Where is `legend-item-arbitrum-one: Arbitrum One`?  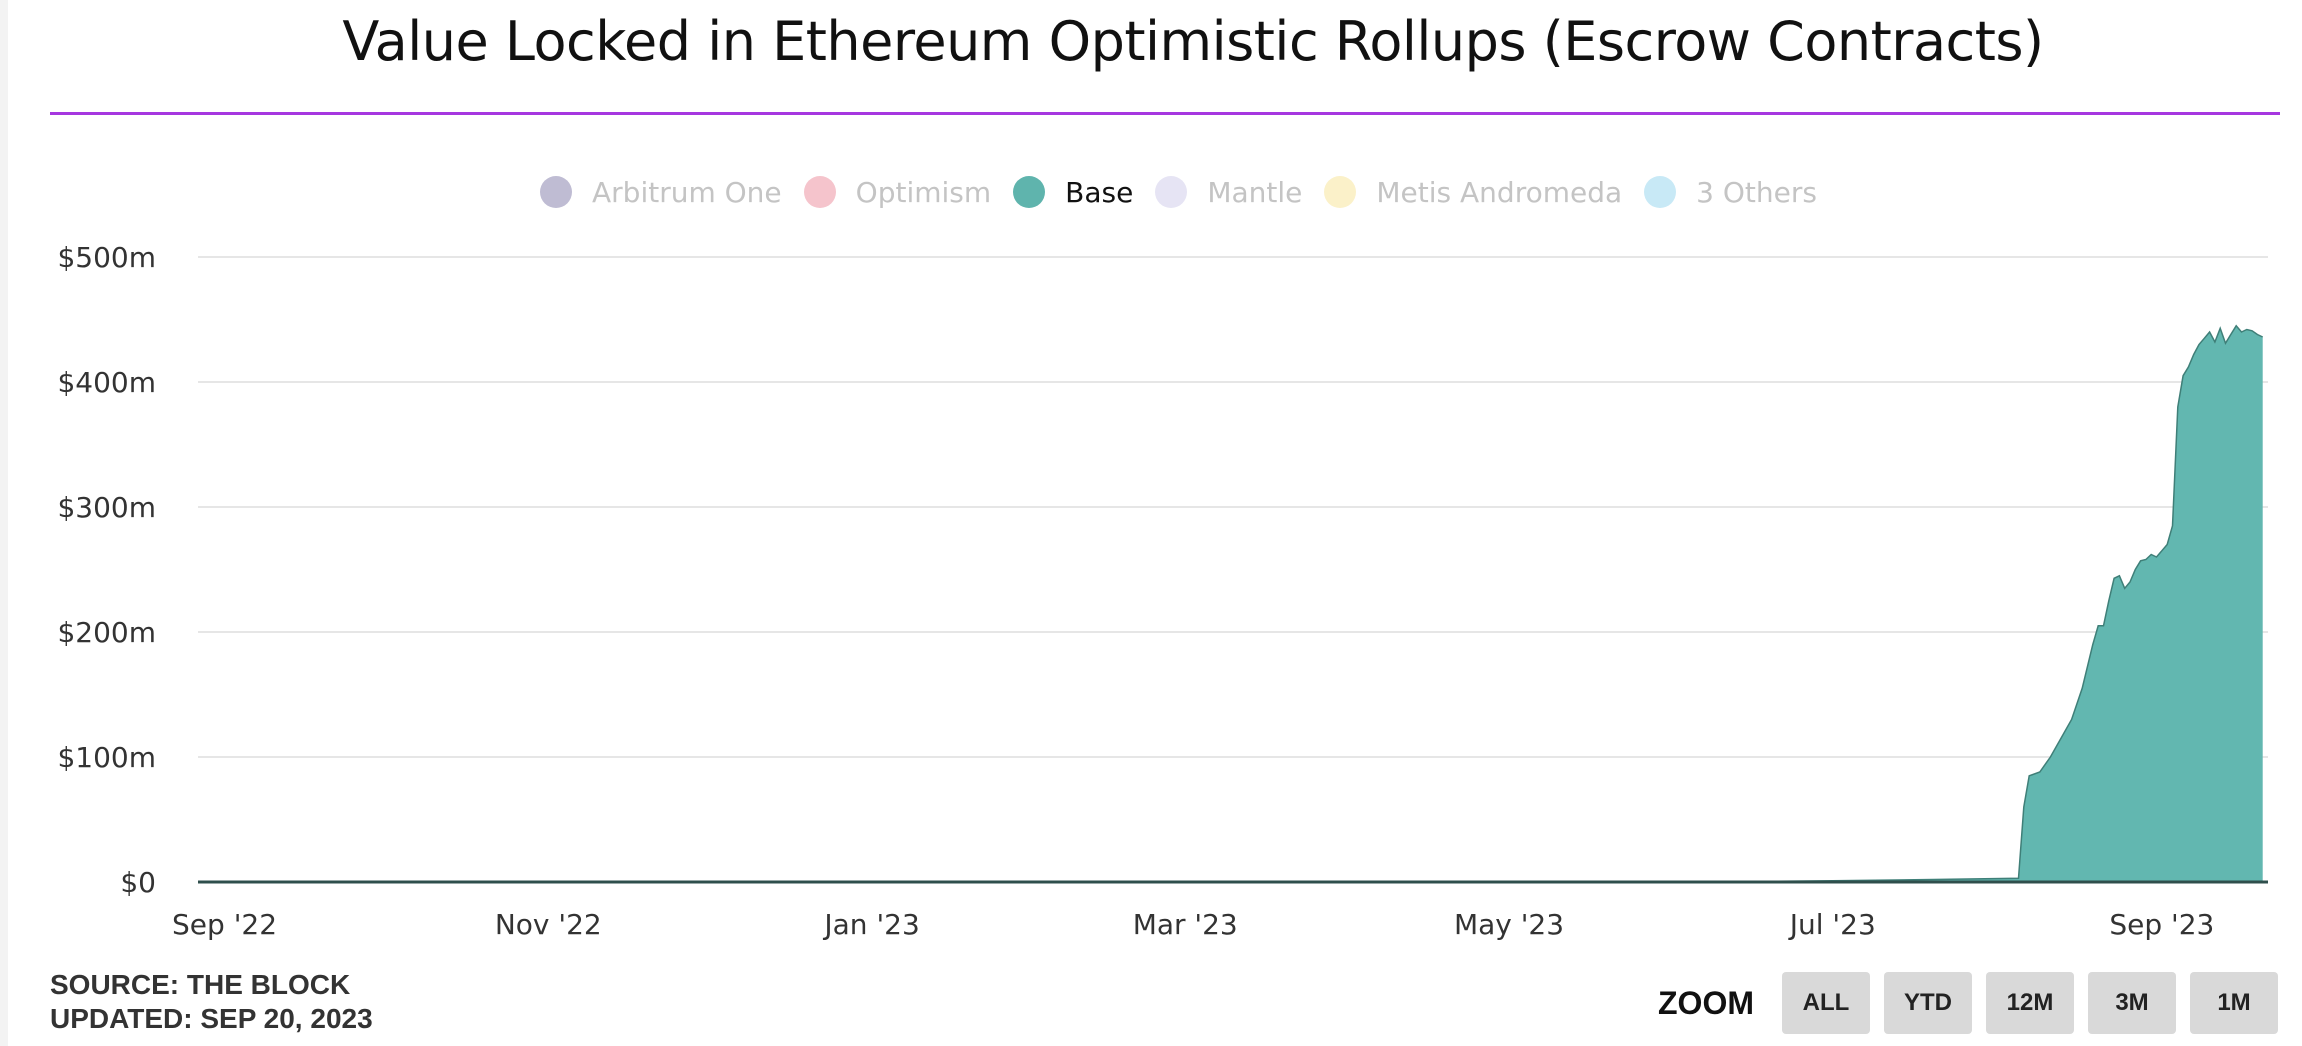 legend-item-arbitrum-one: Arbitrum One is located at coordinates (661, 192).